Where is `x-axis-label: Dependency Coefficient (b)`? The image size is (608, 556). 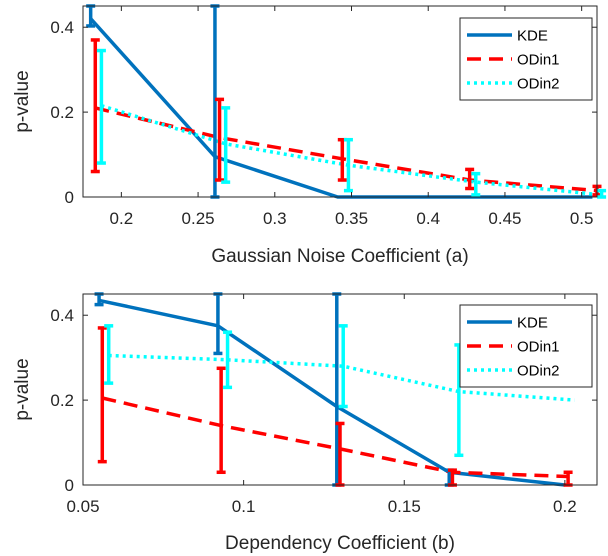 x-axis-label: Dependency Coefficient (b) is located at coordinates (340, 543).